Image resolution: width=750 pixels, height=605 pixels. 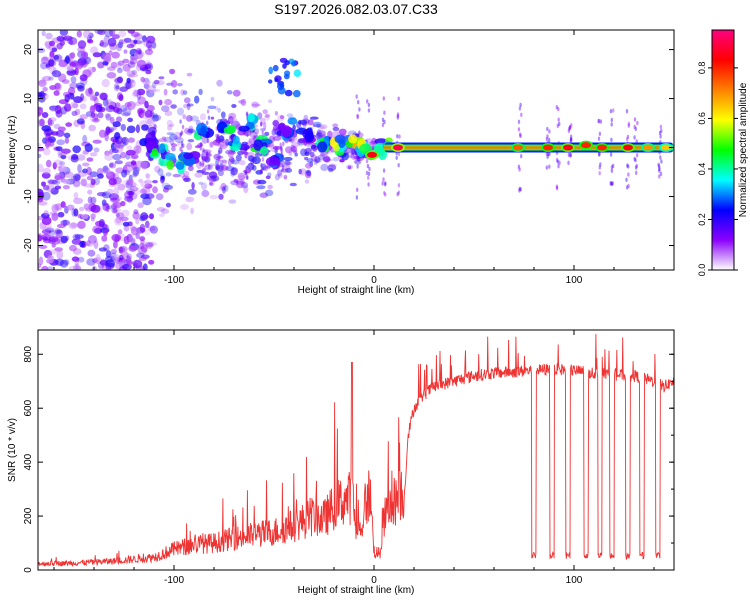 I want to click on spectrogram-y-tick-label: 0, so click(x=28, y=147).